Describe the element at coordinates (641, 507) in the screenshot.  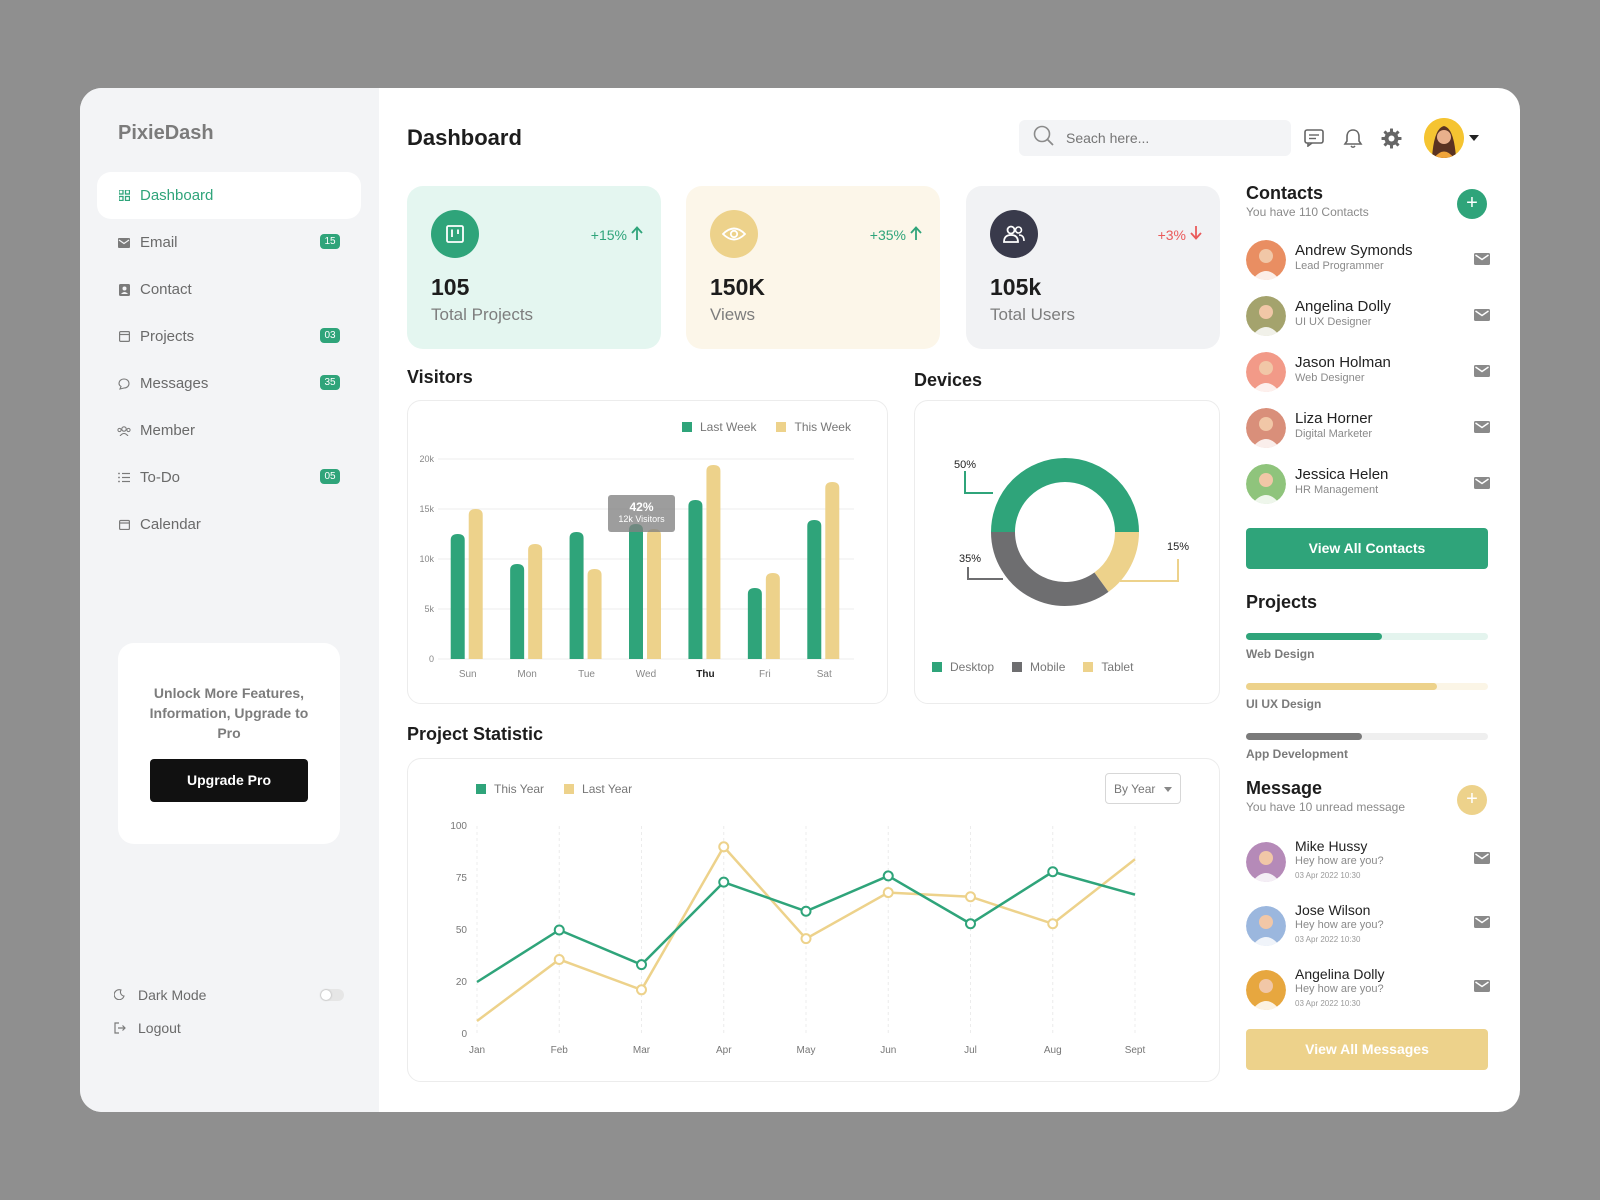
I see `tooltip-percent: 42%` at that location.